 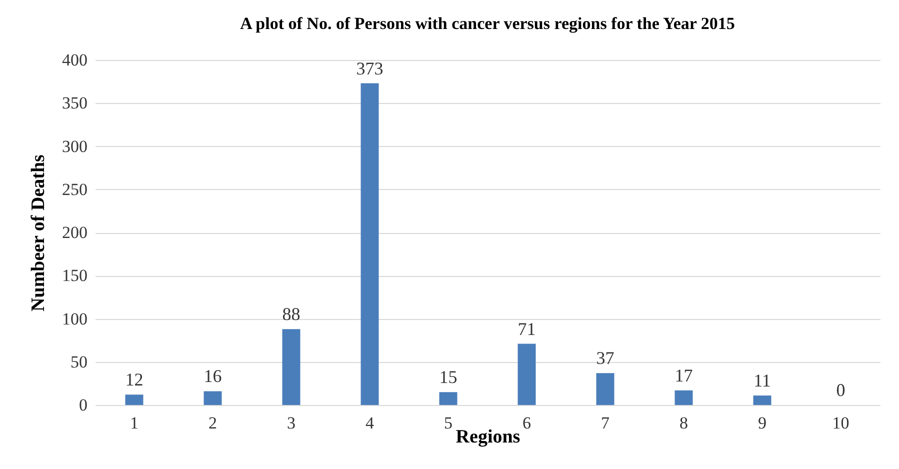 What do you see at coordinates (212, 423) in the screenshot?
I see `x-tick-label: 2` at bounding box center [212, 423].